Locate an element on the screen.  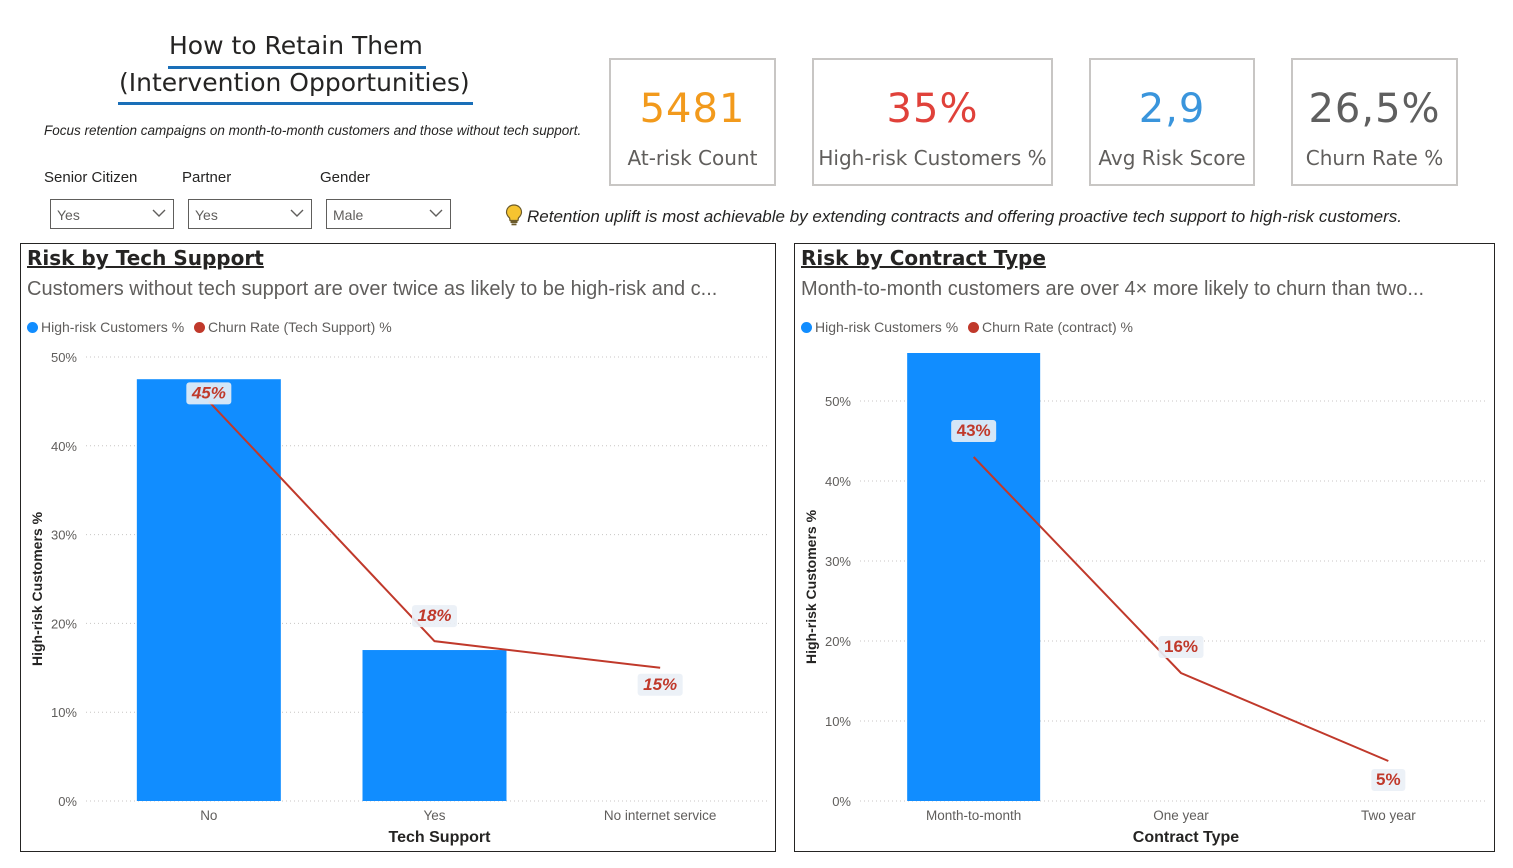
x-tick-label: Month-to-month is located at coordinates (973, 815).